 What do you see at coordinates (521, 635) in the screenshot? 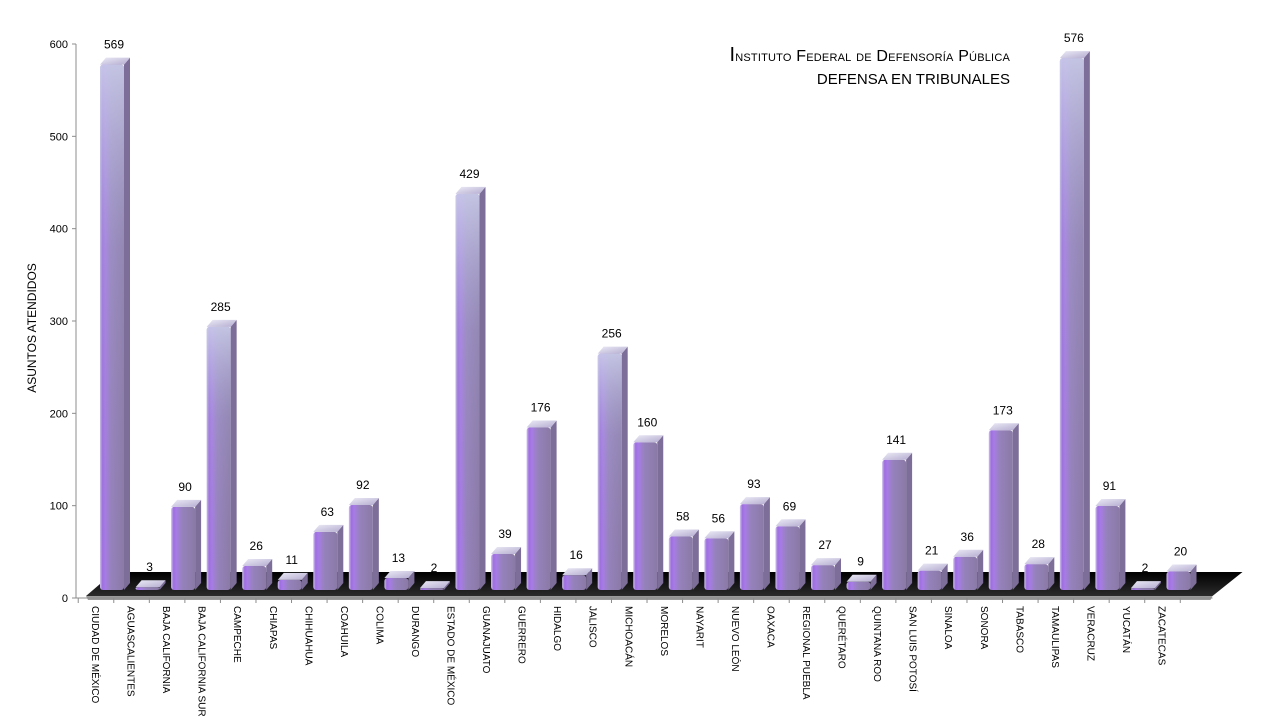
I see `category-label: GUERRERO` at bounding box center [521, 635].